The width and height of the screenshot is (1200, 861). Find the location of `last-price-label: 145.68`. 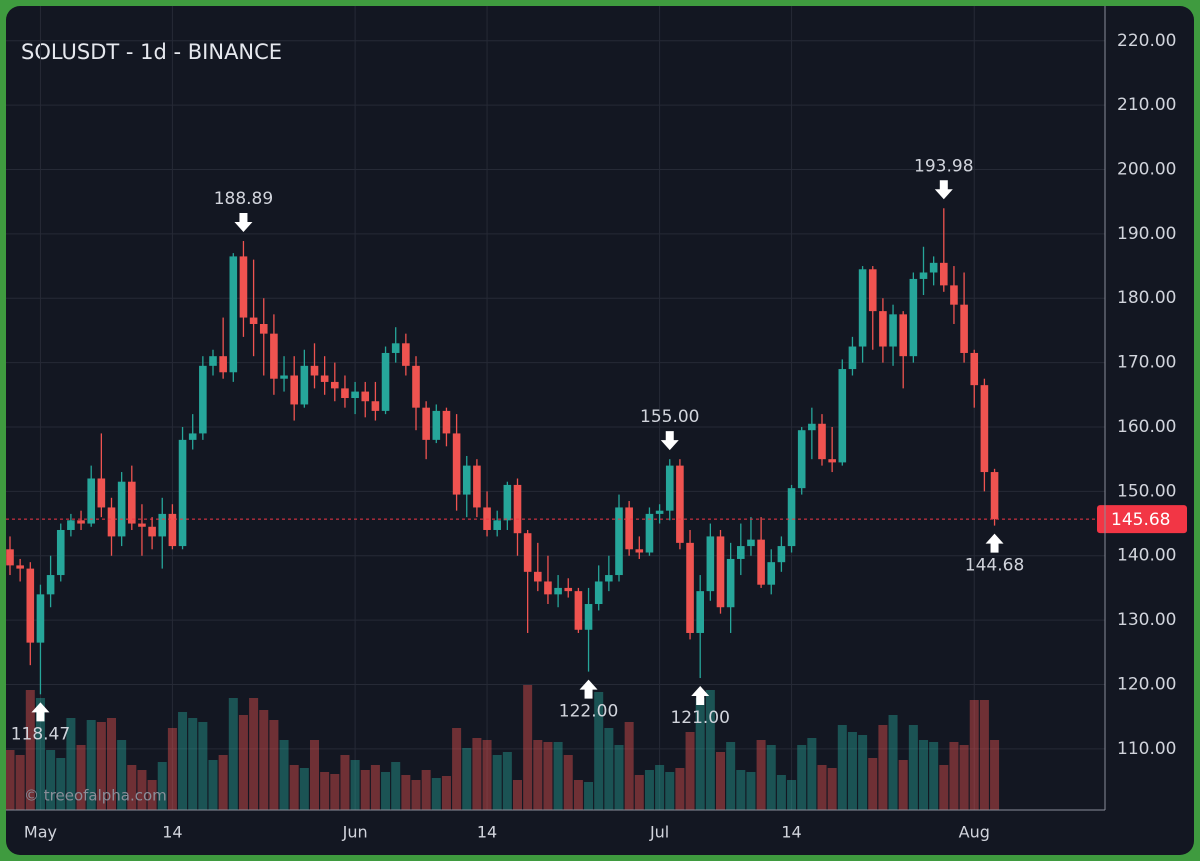

last-price-label: 145.68 is located at coordinates (1140, 520).